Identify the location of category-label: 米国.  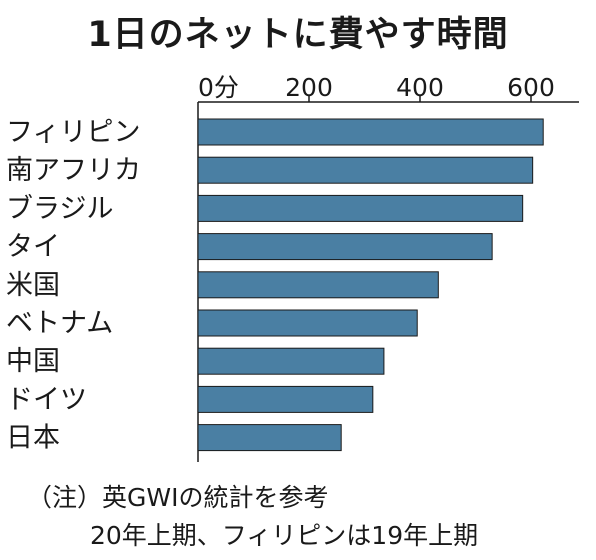
(33, 285).